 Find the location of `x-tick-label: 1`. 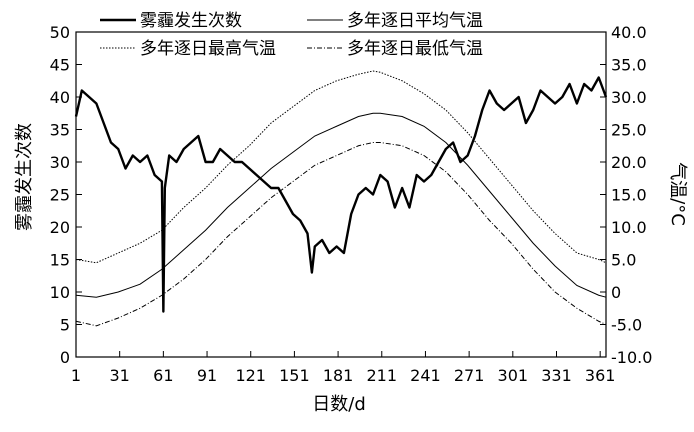

x-tick-label: 1 is located at coordinates (76, 375).